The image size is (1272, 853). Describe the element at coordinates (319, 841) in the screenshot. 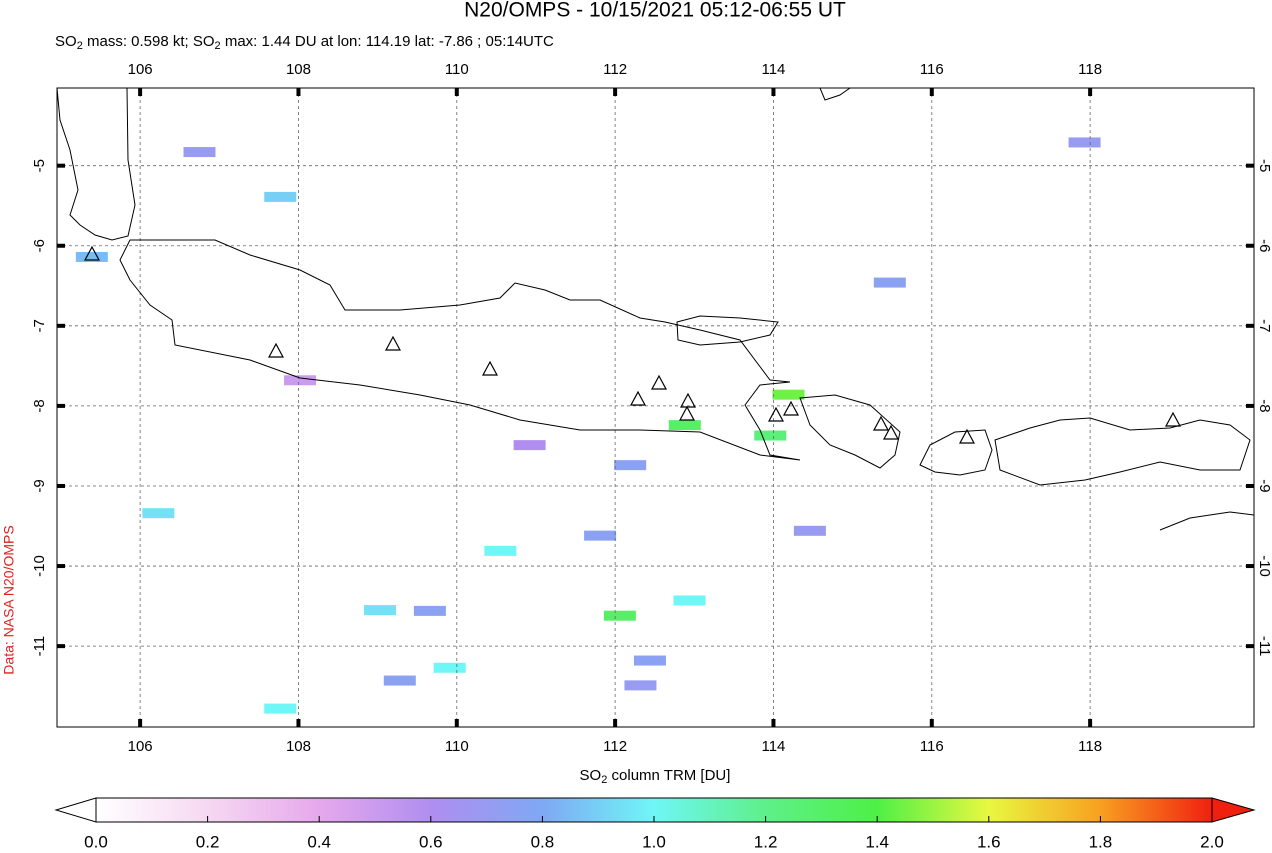

I see `colorbar-tick-label: 0.4` at that location.